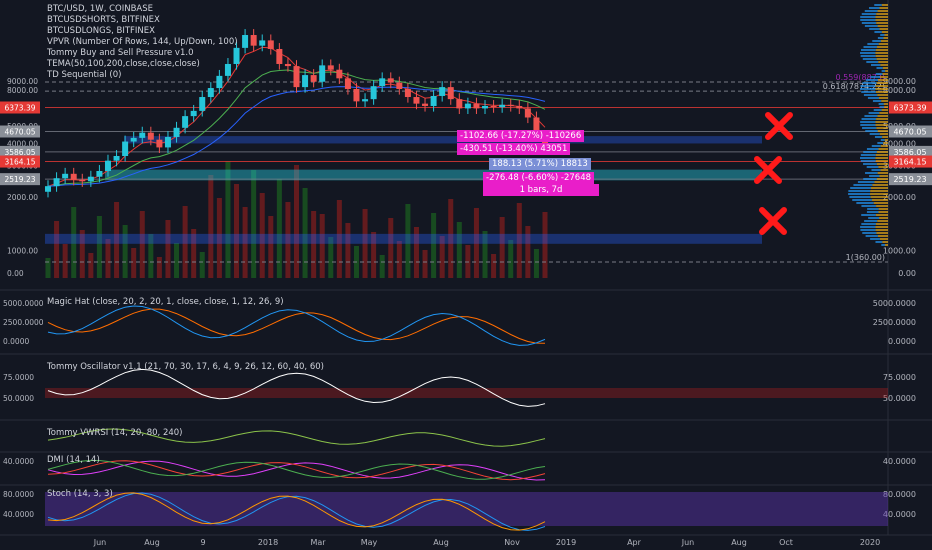  Describe the element at coordinates (514, 149) in the screenshot. I see `measure-label-2: -430.51 (-13.40%) 43051` at that location.